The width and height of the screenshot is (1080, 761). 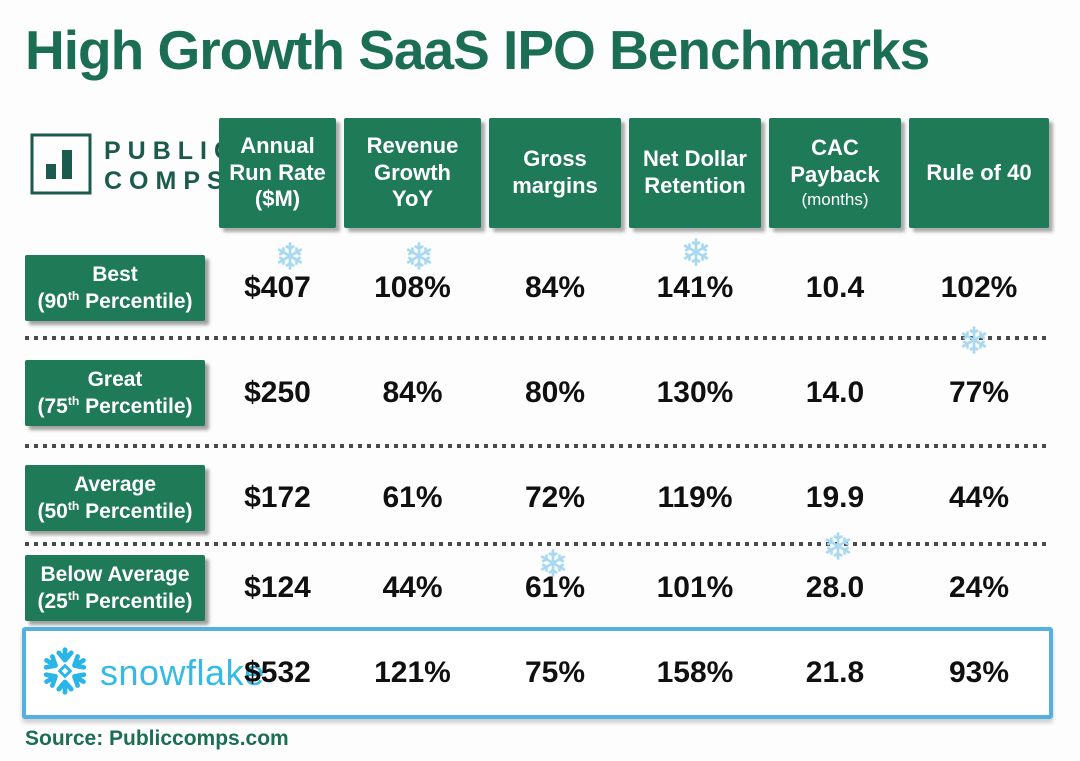 I want to click on cell-best-ndr: 141%, so click(x=695, y=287).